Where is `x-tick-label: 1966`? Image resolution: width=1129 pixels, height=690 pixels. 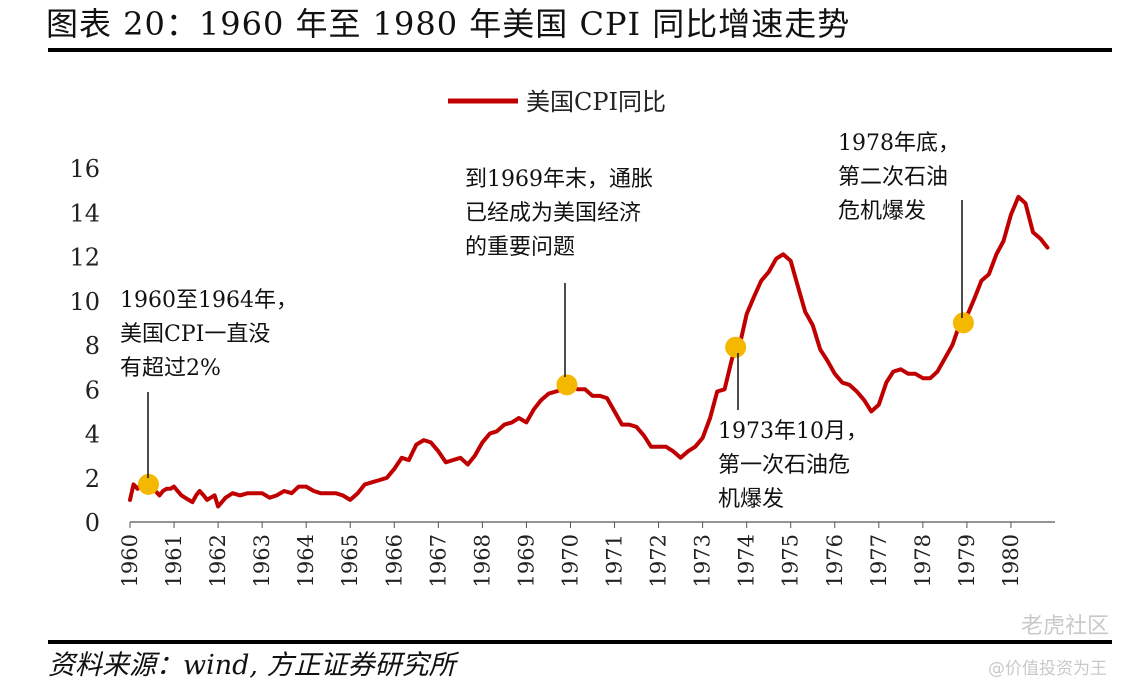
x-tick-label: 1966 is located at coordinates (394, 560).